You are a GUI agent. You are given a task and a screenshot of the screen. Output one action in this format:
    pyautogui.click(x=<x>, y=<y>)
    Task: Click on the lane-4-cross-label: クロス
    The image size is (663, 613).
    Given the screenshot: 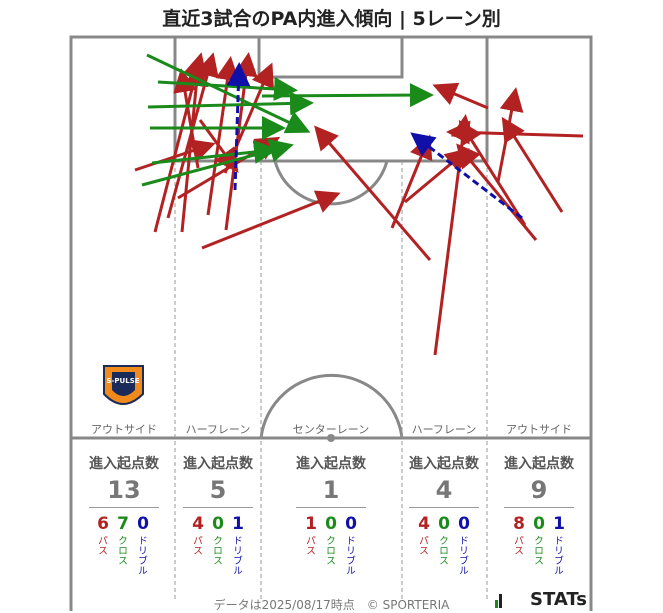 What is the action you would take?
    pyautogui.click(x=539, y=551)
    